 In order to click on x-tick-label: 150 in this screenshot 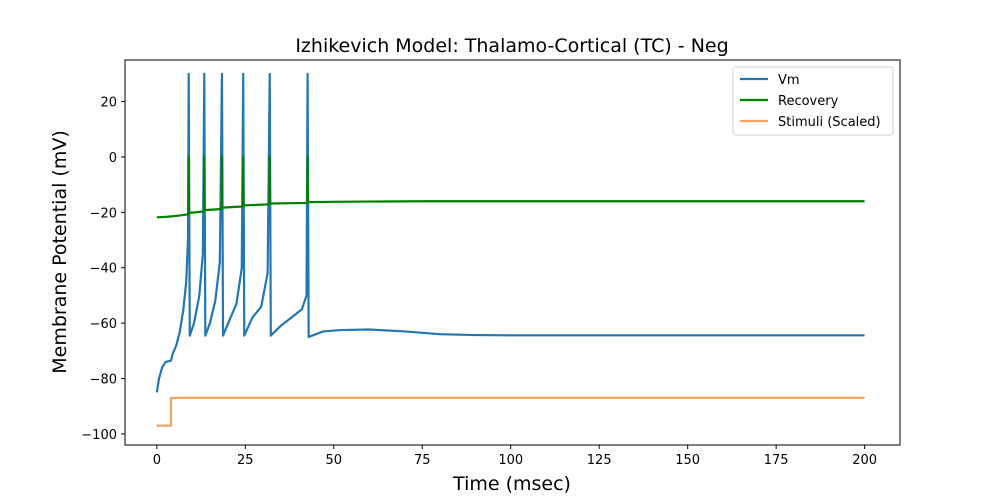, I will do `click(687, 460)`.